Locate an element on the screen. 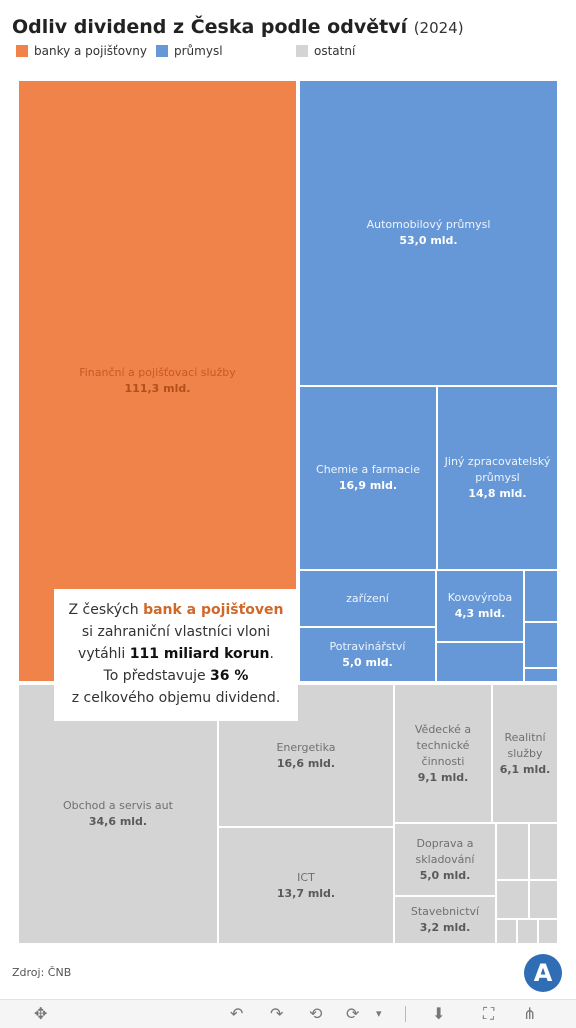  tile-name: Vědecké a technické činnosti is located at coordinates (443, 745).